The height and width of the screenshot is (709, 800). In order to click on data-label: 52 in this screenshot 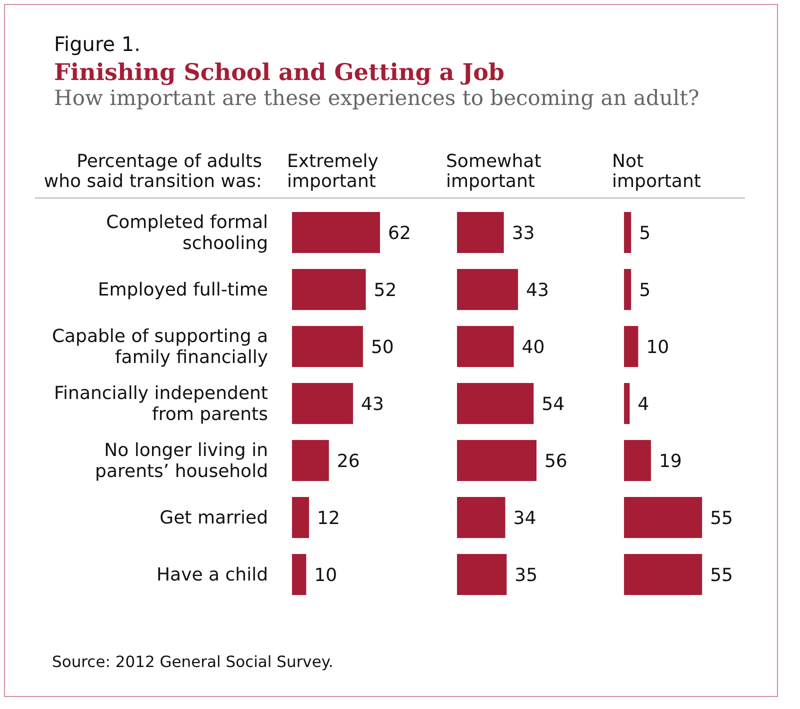, I will do `click(385, 290)`.